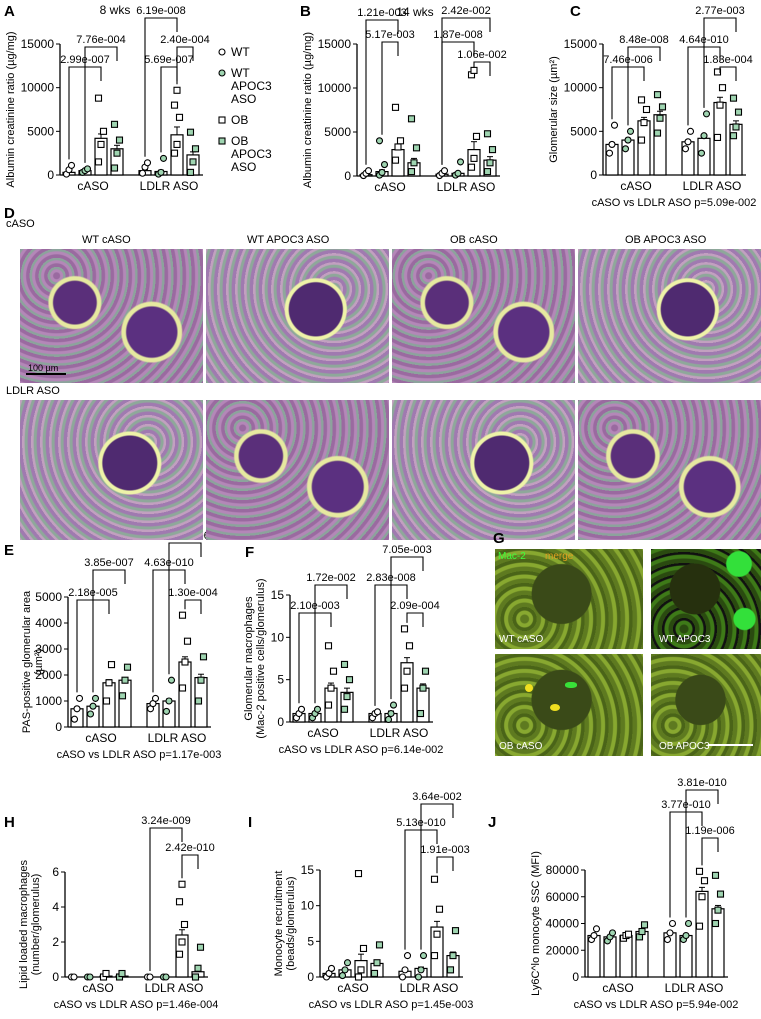 This screenshot has height=1019, width=761. Describe the element at coordinates (166, 821) in the screenshot. I see `p-value-label: 3.24e-009` at that location.